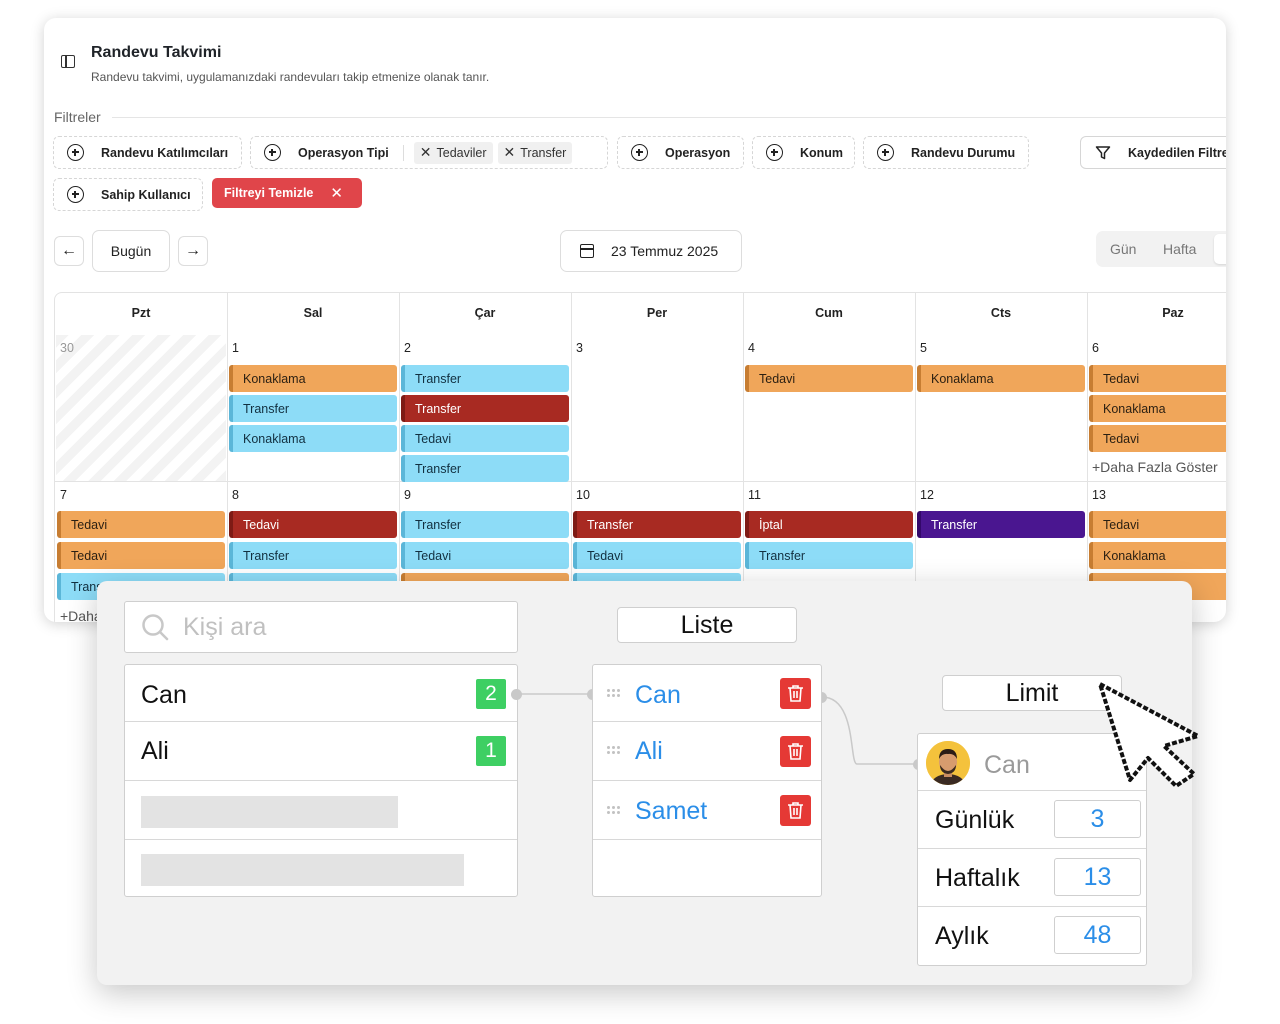 This screenshot has height=1024, width=1280. Describe the element at coordinates (1032, 693) in the screenshot. I see `limit-title-button: Limit` at that location.